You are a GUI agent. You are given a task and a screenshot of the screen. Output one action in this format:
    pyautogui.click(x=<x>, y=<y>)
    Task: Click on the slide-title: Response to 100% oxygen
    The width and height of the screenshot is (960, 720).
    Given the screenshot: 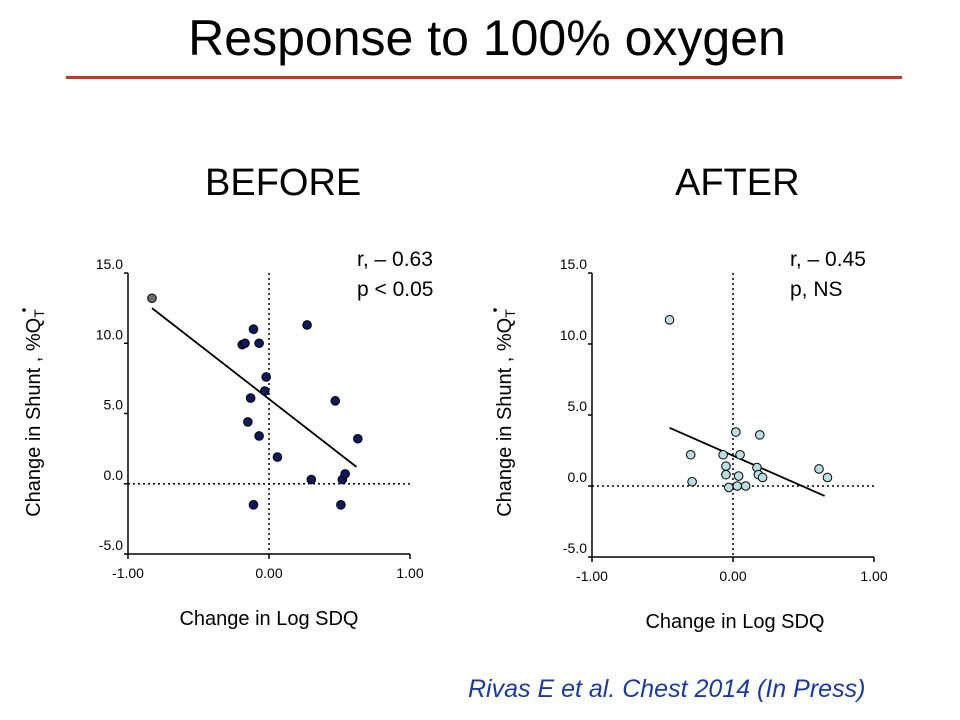 What is the action you would take?
    pyautogui.click(x=487, y=38)
    